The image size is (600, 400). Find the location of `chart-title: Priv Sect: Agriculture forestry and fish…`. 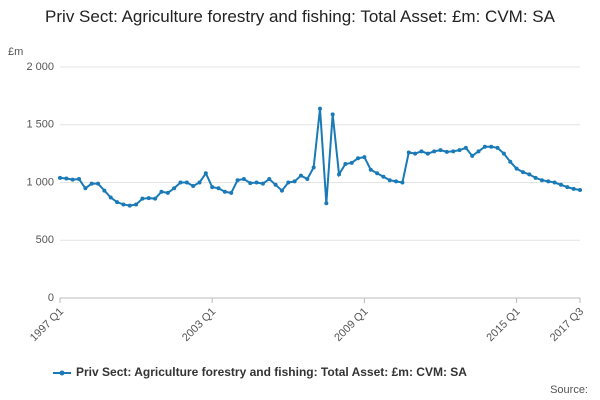

chart-title: Priv Sect: Agriculture forestry and fish… is located at coordinates (300, 16).